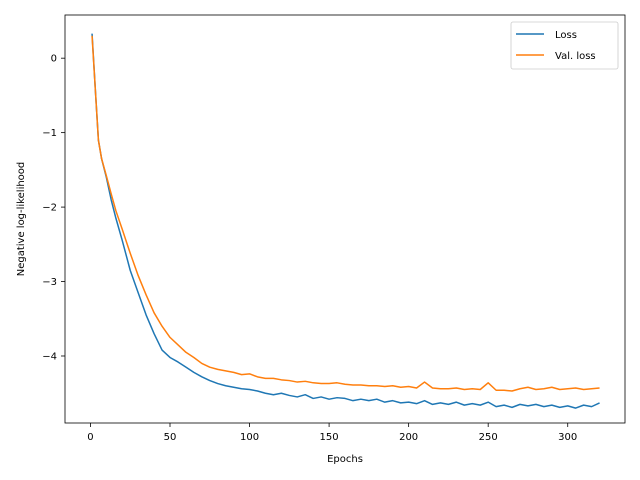  I want to click on y-tick-label: −1, so click(49, 133).